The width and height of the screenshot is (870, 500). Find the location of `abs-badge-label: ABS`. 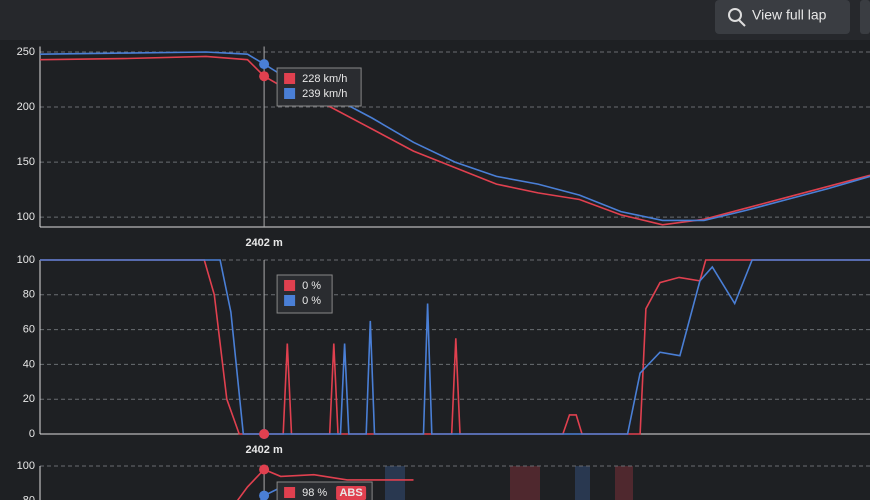

abs-badge-label: ABS is located at coordinates (350, 493).